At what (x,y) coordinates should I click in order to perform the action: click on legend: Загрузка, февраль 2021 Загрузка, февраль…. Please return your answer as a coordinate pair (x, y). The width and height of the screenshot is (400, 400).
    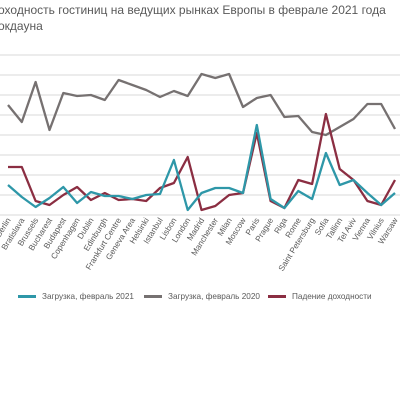
    Looking at the image, I should click on (200, 299).